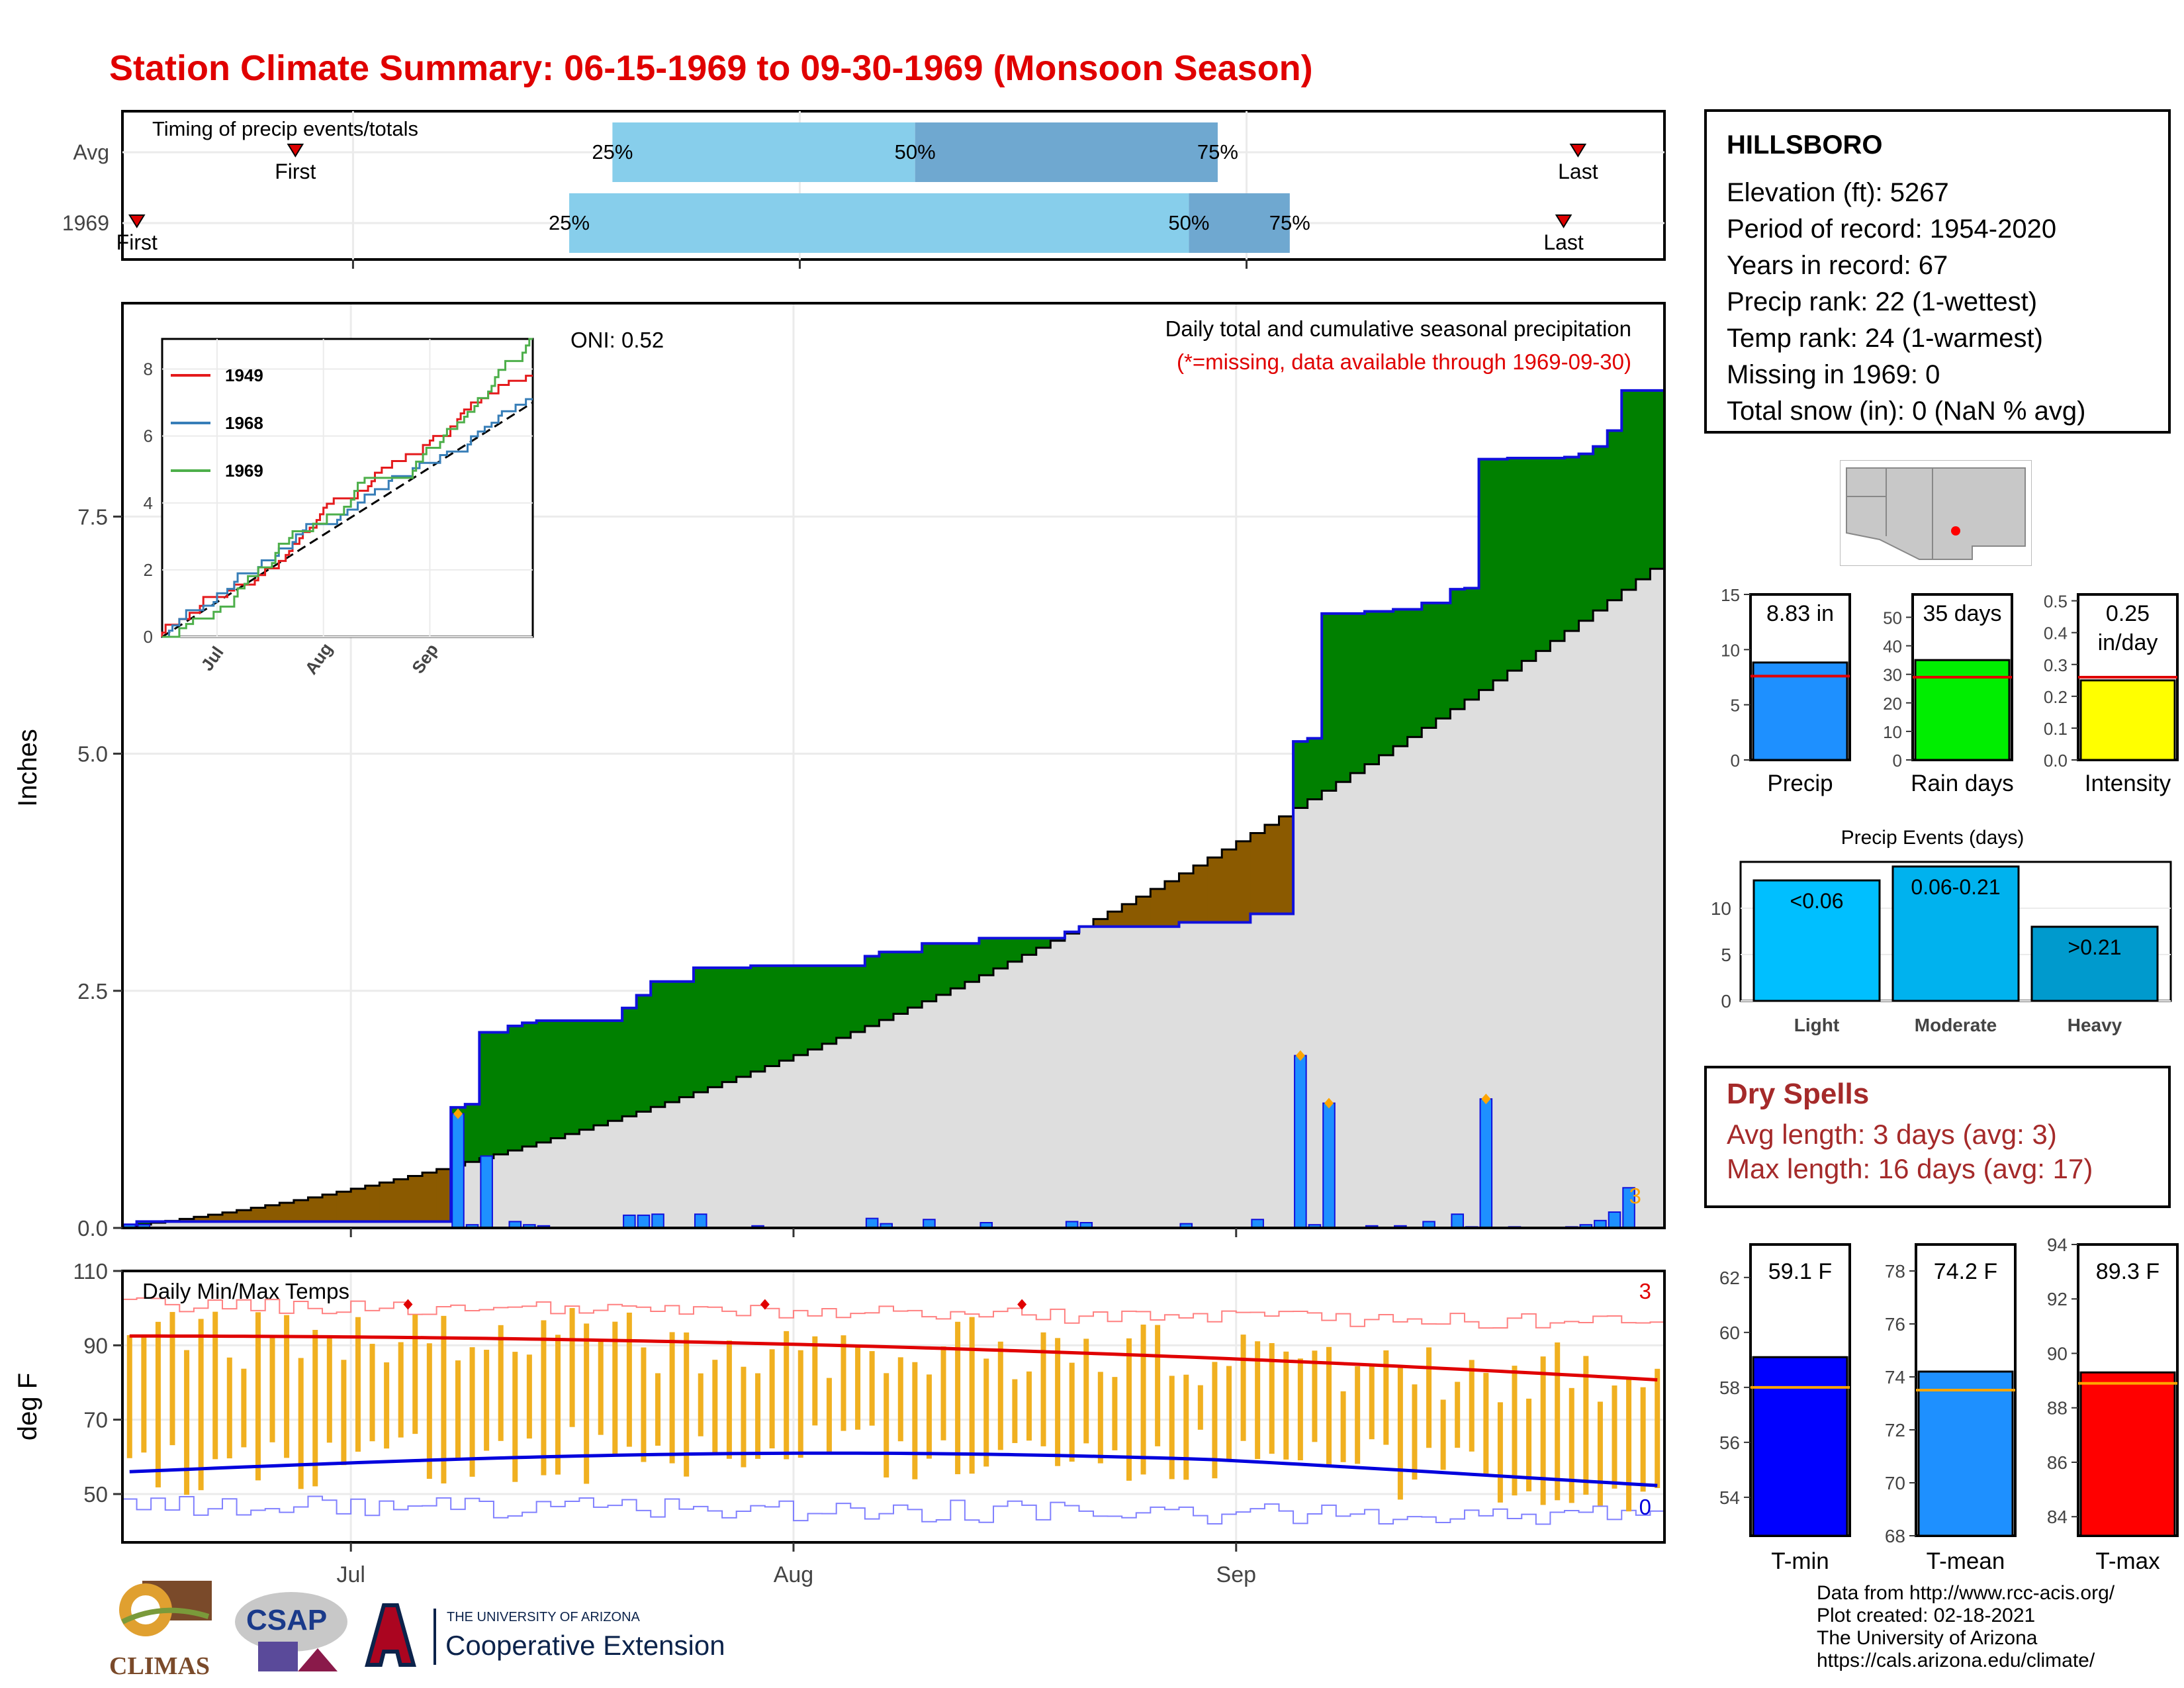 The width and height of the screenshot is (2184, 1688). Describe the element at coordinates (1729, 1278) in the screenshot. I see `temp-summary-0-y-tick-label: 62` at that location.